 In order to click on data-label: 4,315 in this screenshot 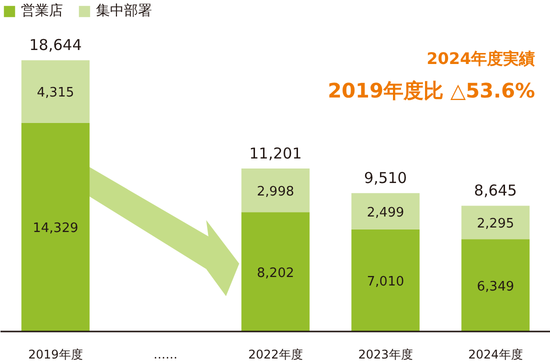, I will do `click(55, 93)`.